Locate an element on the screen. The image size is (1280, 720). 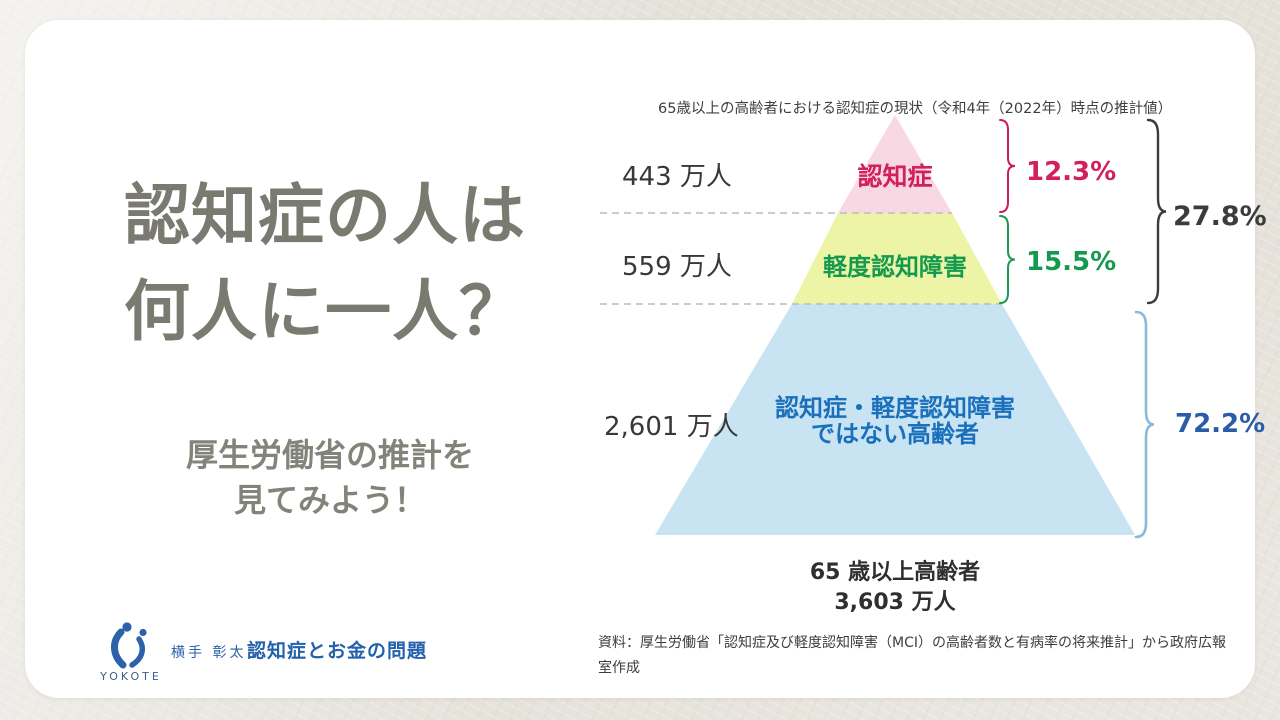
percent-healthy: 72.2% is located at coordinates (1220, 424).